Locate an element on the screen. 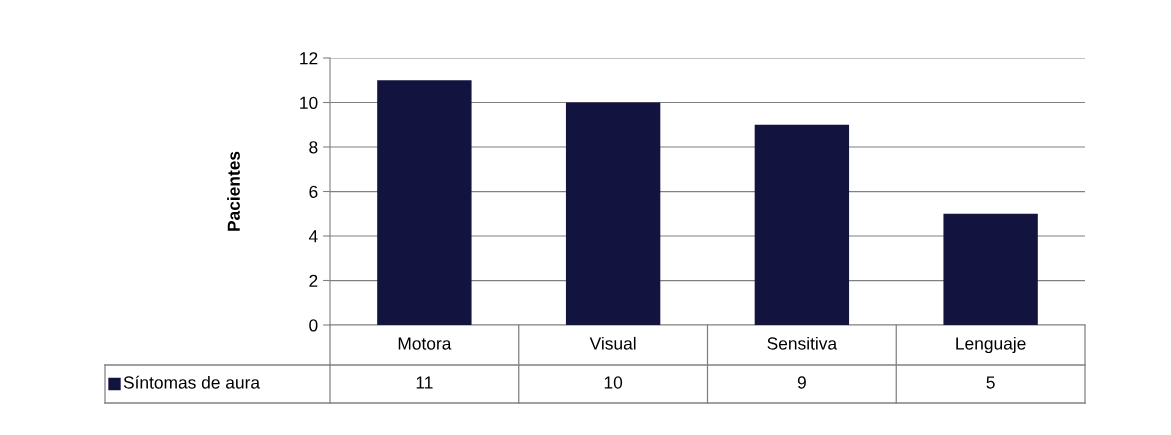 The height and width of the screenshot is (435, 1171). y-axis-title: Pacientes is located at coordinates (233, 191).